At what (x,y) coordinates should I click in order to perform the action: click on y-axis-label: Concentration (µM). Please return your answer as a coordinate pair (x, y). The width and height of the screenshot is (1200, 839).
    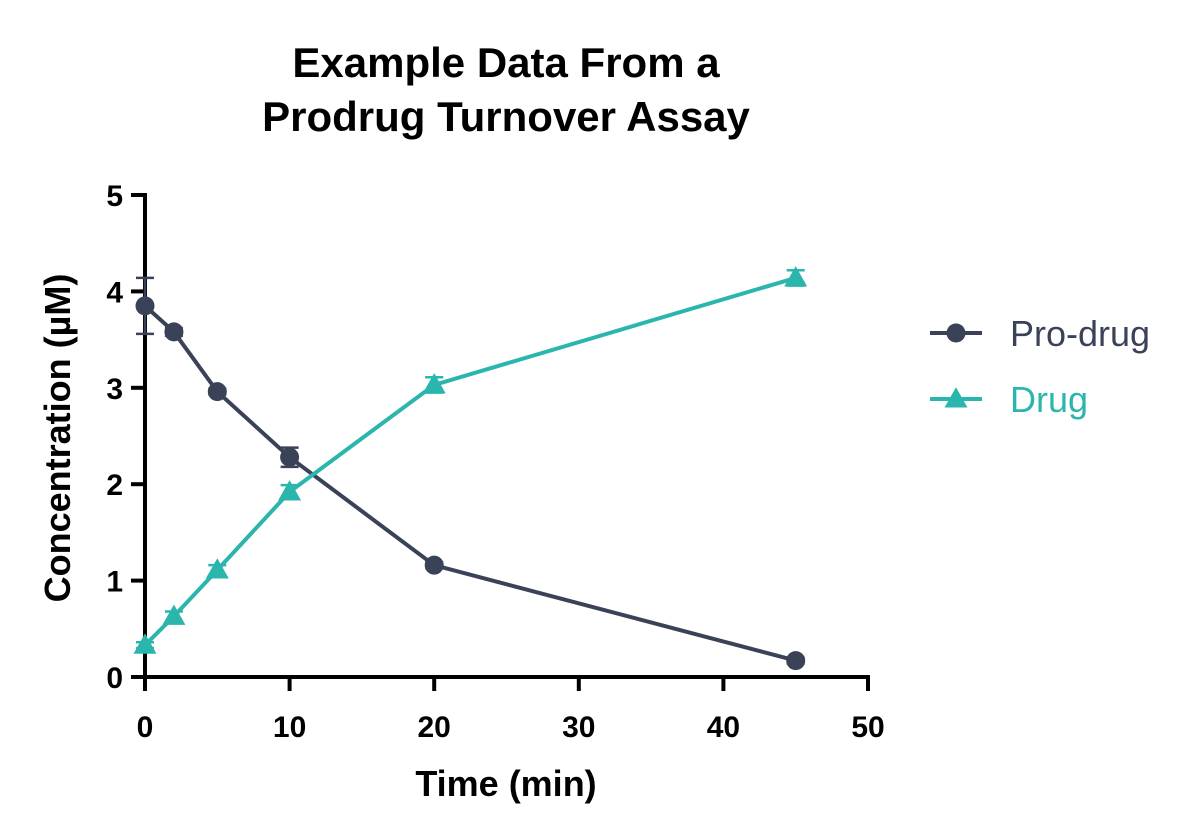
    Looking at the image, I should click on (57, 438).